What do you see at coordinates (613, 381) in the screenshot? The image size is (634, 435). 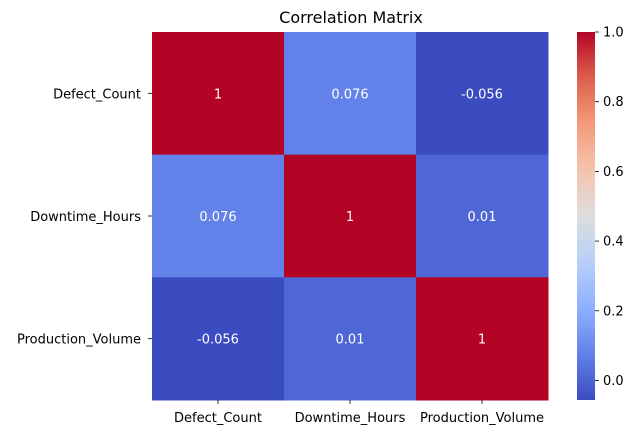 I see `colorbar-tick-label: 0.0` at bounding box center [613, 381].